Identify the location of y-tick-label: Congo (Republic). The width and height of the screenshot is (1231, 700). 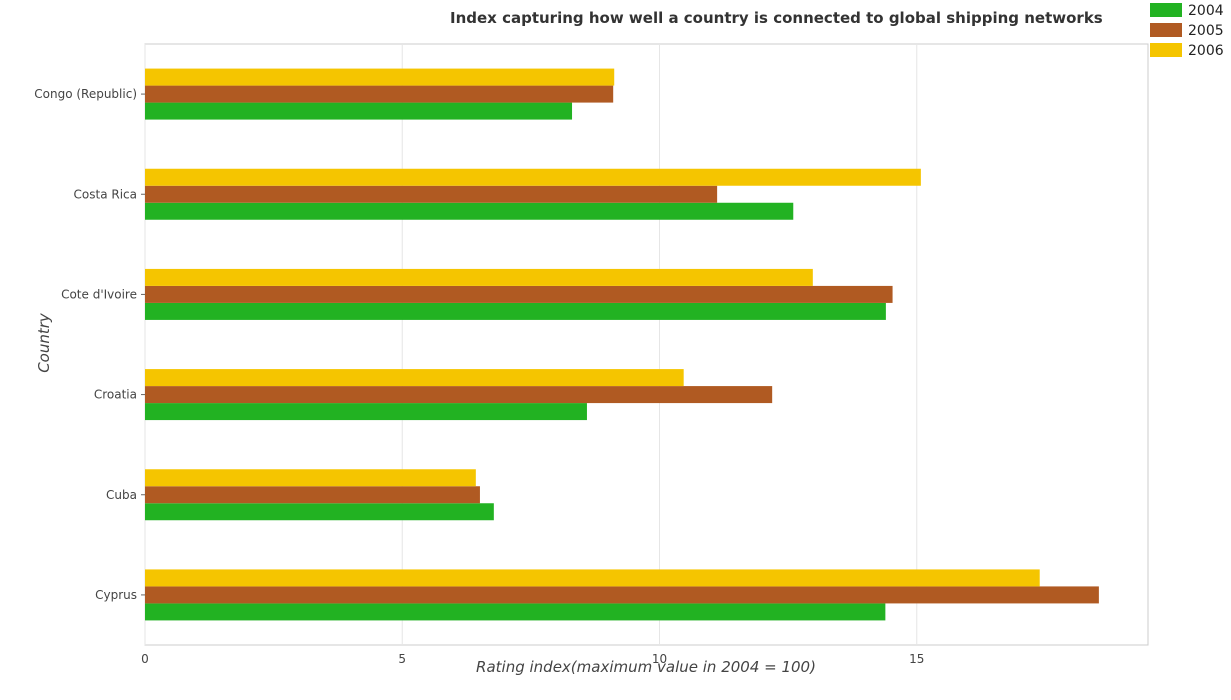
(85, 94).